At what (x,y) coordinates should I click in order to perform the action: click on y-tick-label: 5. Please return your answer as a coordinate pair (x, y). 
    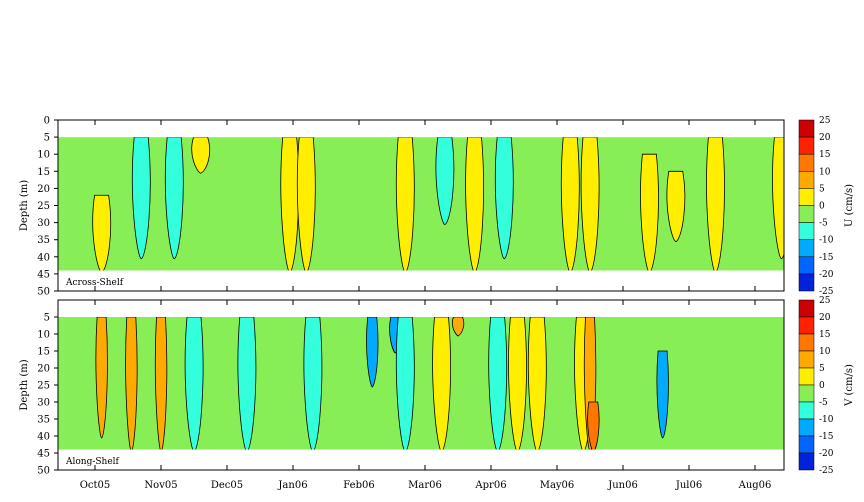
    Looking at the image, I should click on (47, 318).